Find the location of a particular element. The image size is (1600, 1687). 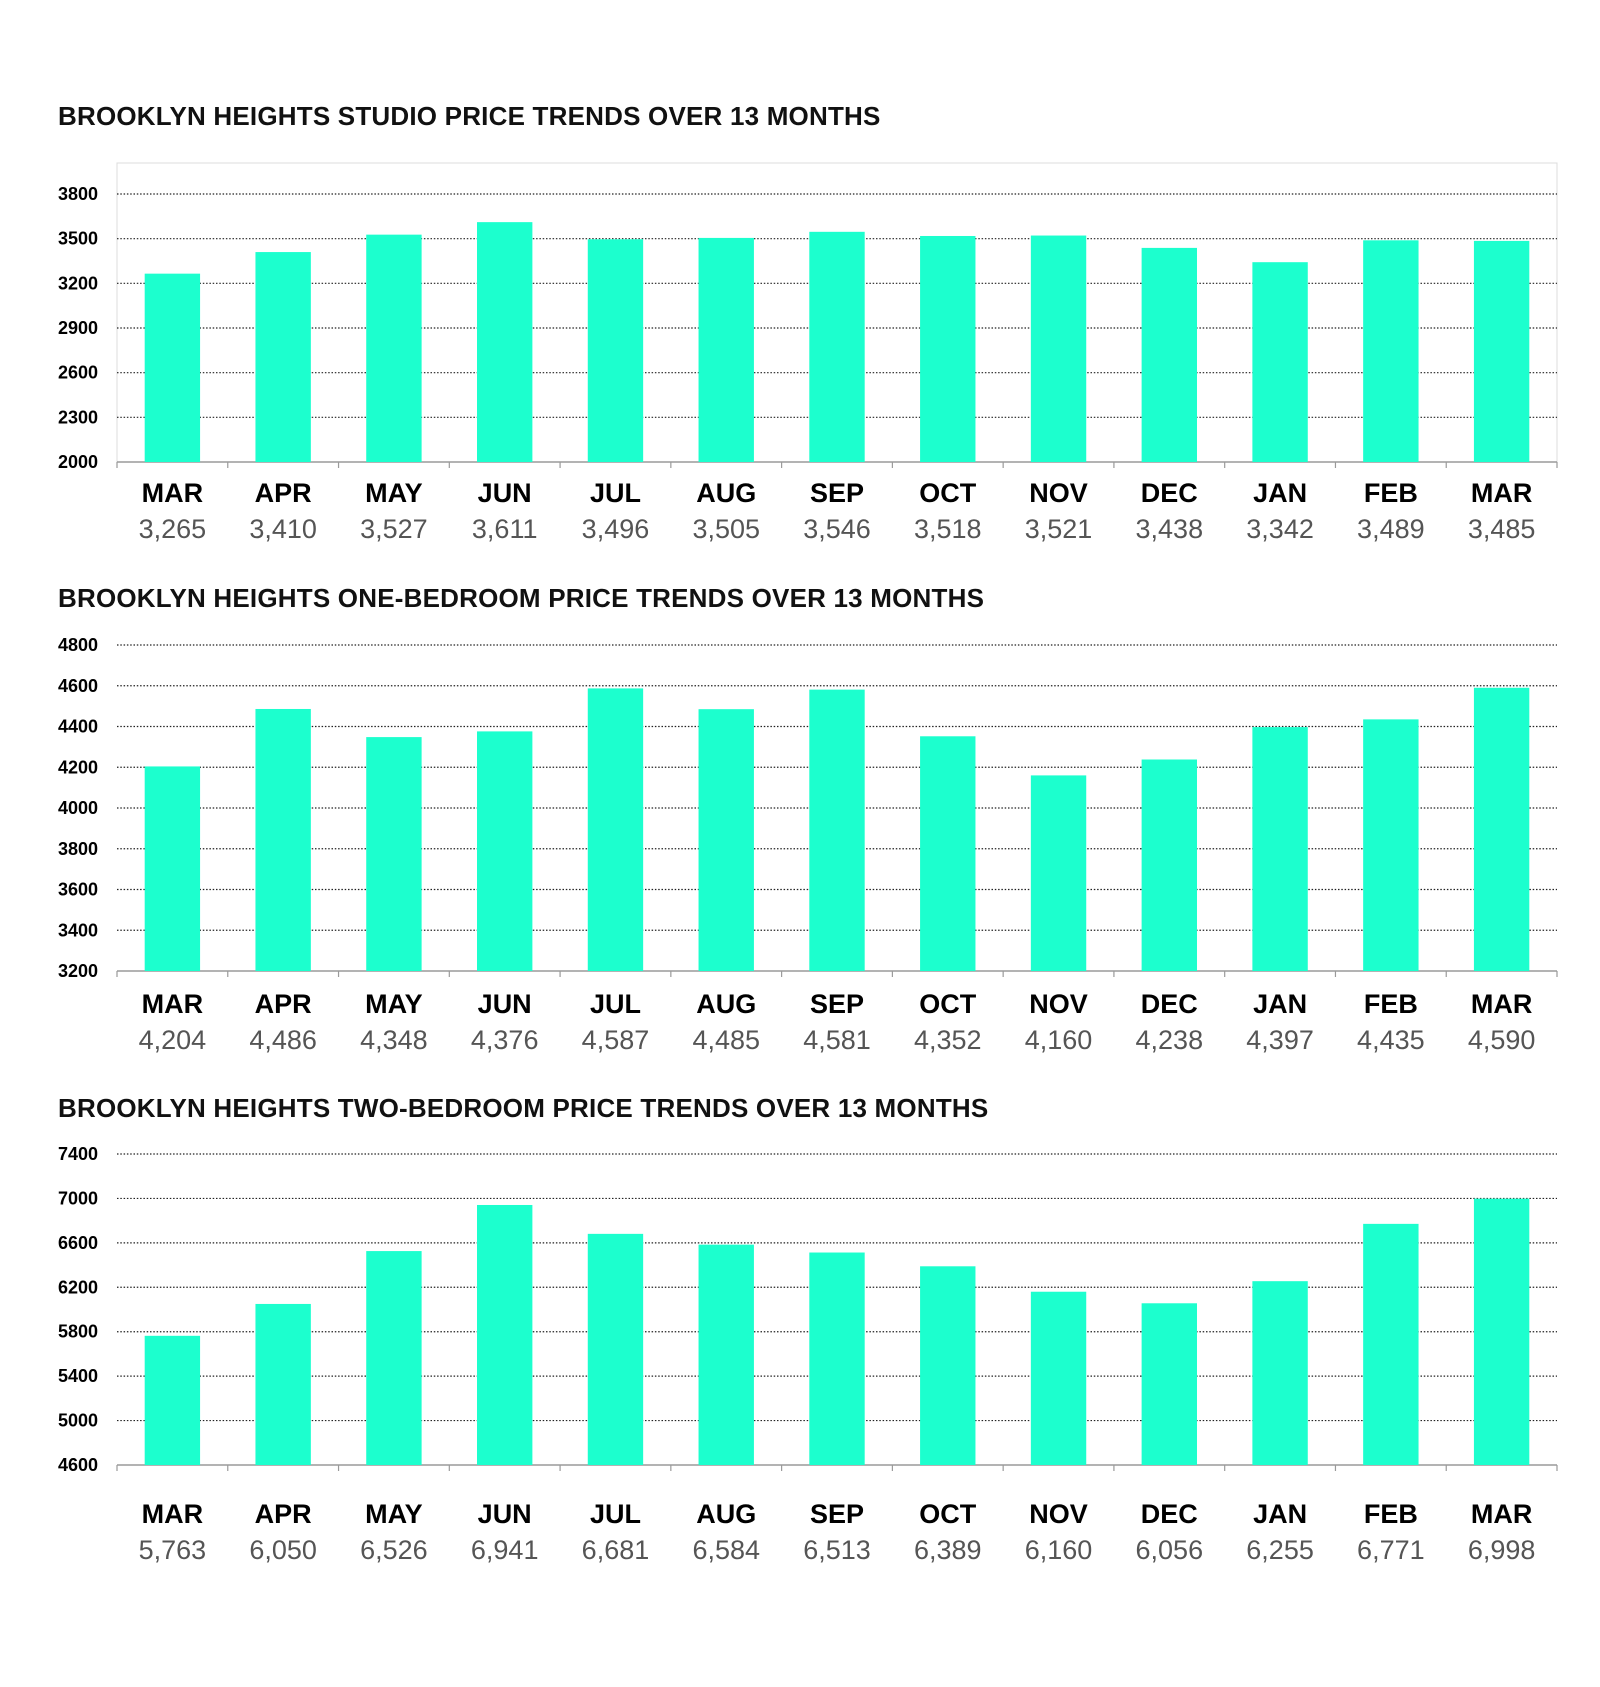

one-bedroom-y-tick-label: 4000 is located at coordinates (78, 808).